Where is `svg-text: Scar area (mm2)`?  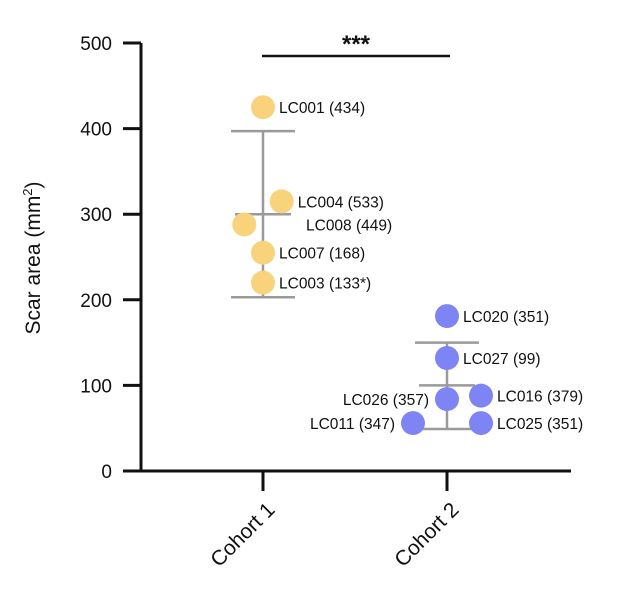
svg-text: Scar area (mm2) is located at coordinates (32, 257).